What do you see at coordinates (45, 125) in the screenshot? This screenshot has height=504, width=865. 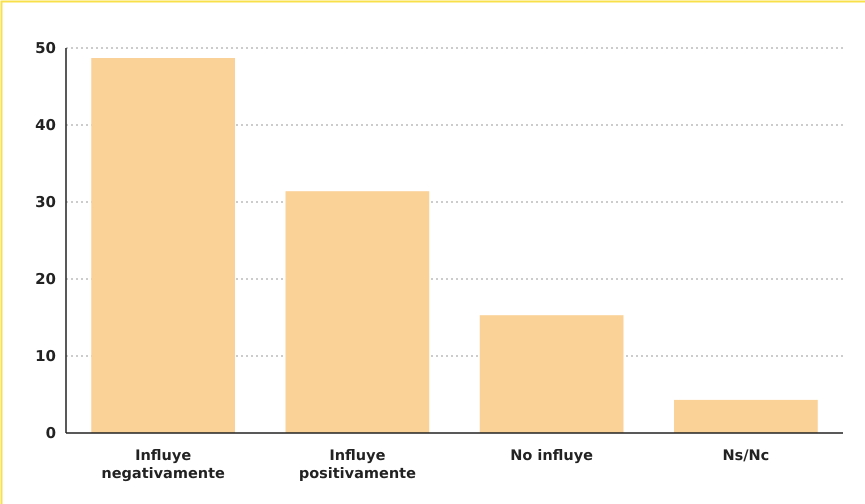 I see `y-tick-label: 40` at bounding box center [45, 125].